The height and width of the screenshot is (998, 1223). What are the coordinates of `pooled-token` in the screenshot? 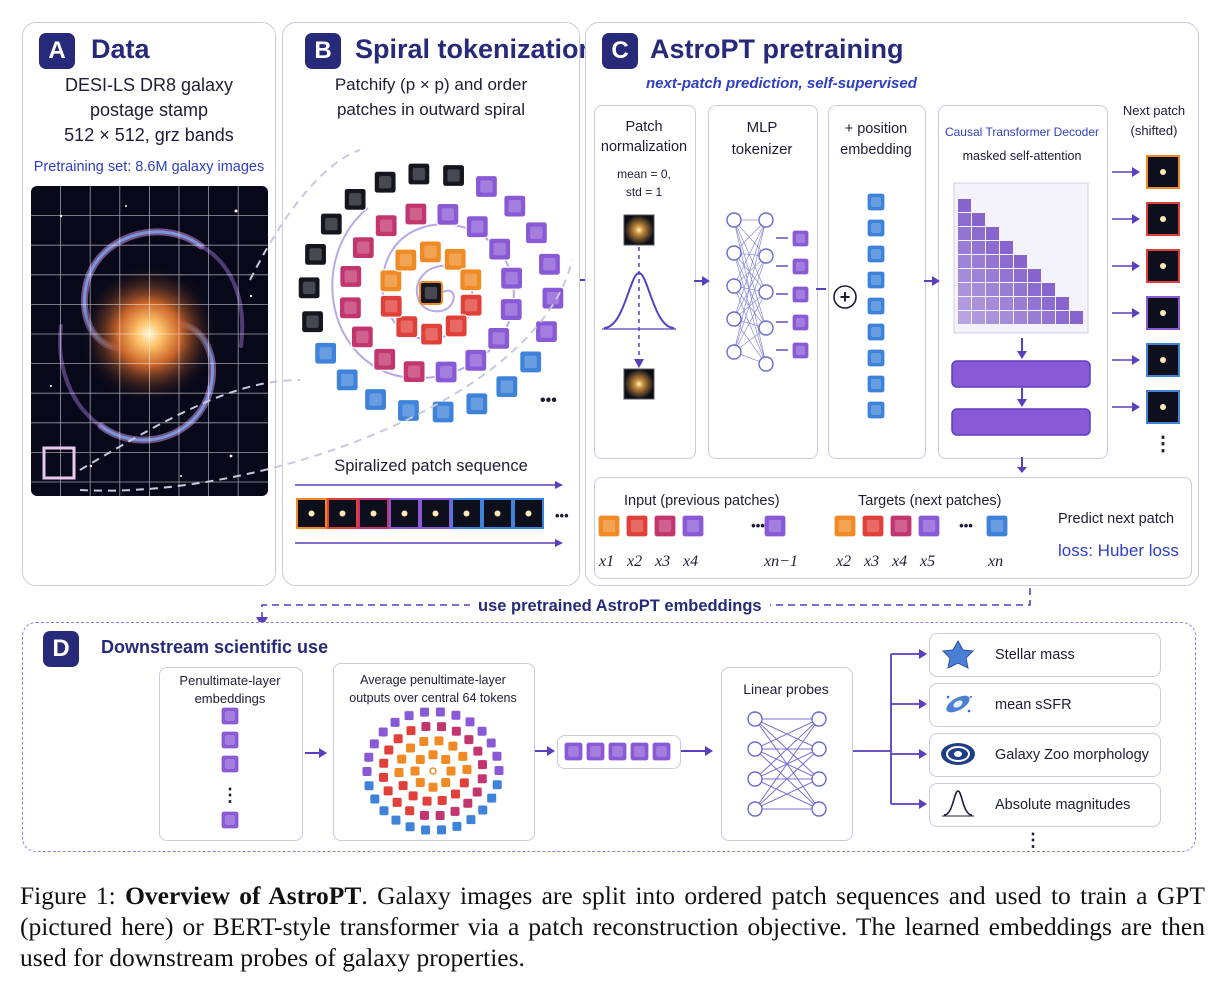 It's located at (573, 751).